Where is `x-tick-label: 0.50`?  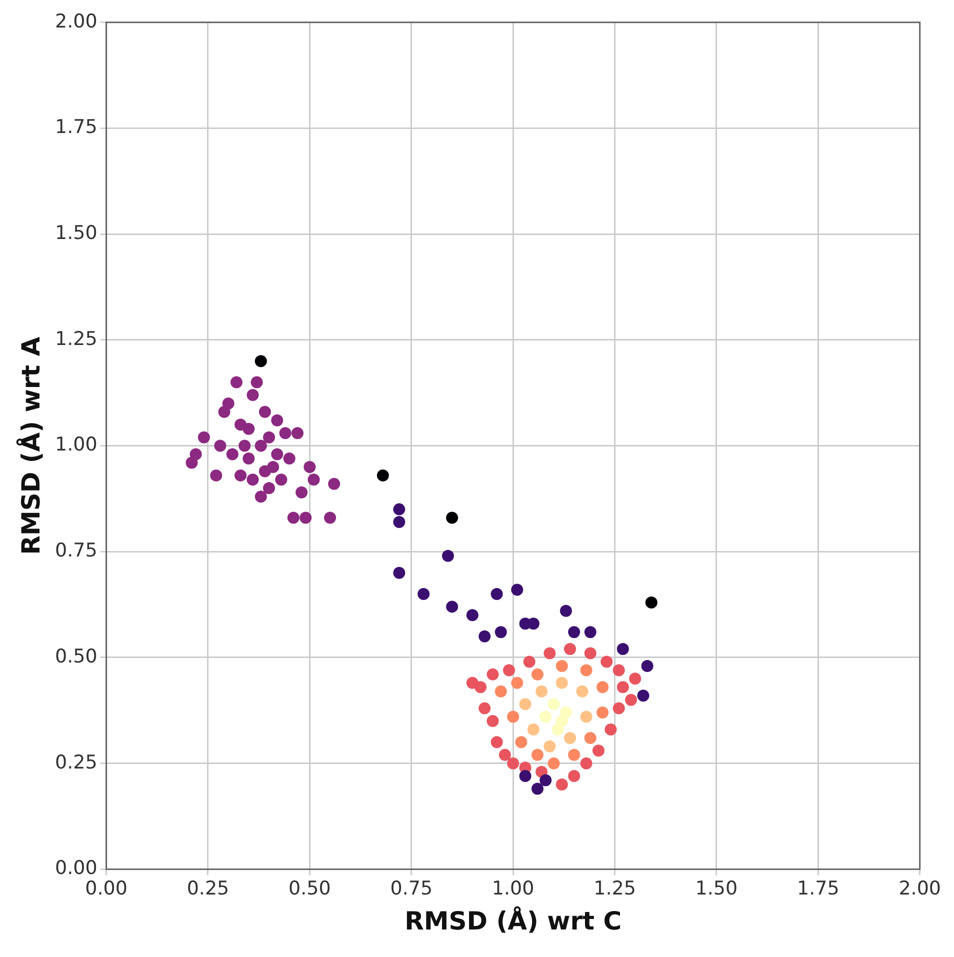
x-tick-label: 0.50 is located at coordinates (309, 889).